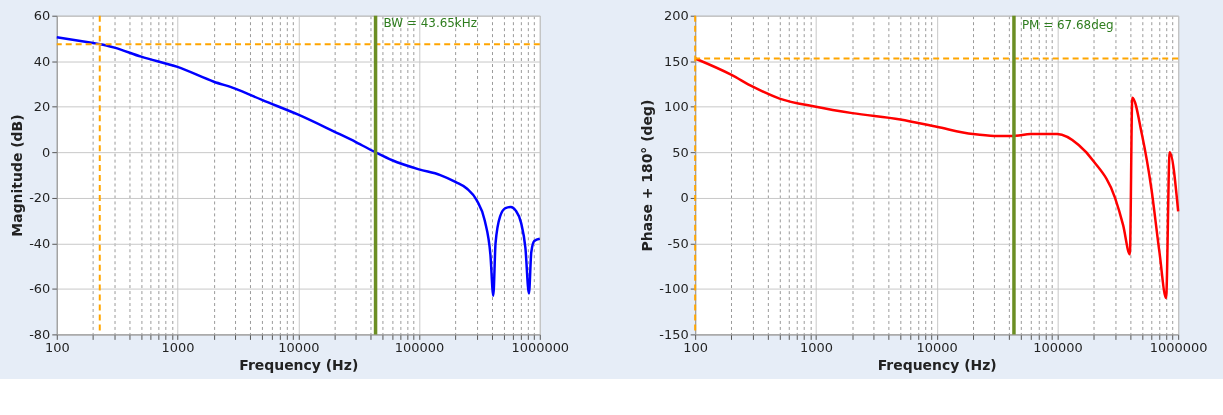  What do you see at coordinates (430, 22) in the screenshot?
I see `annotation: BW = 43.65kHz` at bounding box center [430, 22].